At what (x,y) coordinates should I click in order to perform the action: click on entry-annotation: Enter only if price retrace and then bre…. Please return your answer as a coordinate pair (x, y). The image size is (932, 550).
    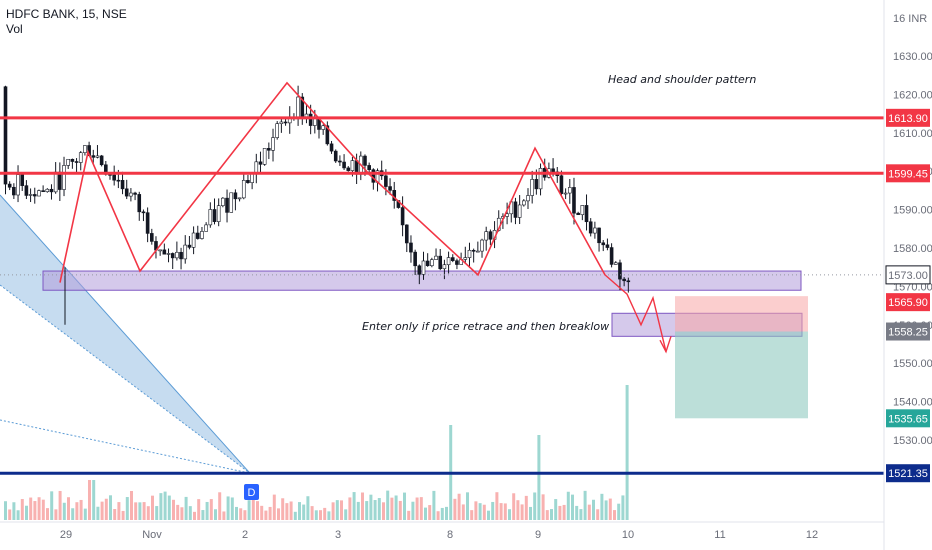
    Looking at the image, I should click on (485, 326).